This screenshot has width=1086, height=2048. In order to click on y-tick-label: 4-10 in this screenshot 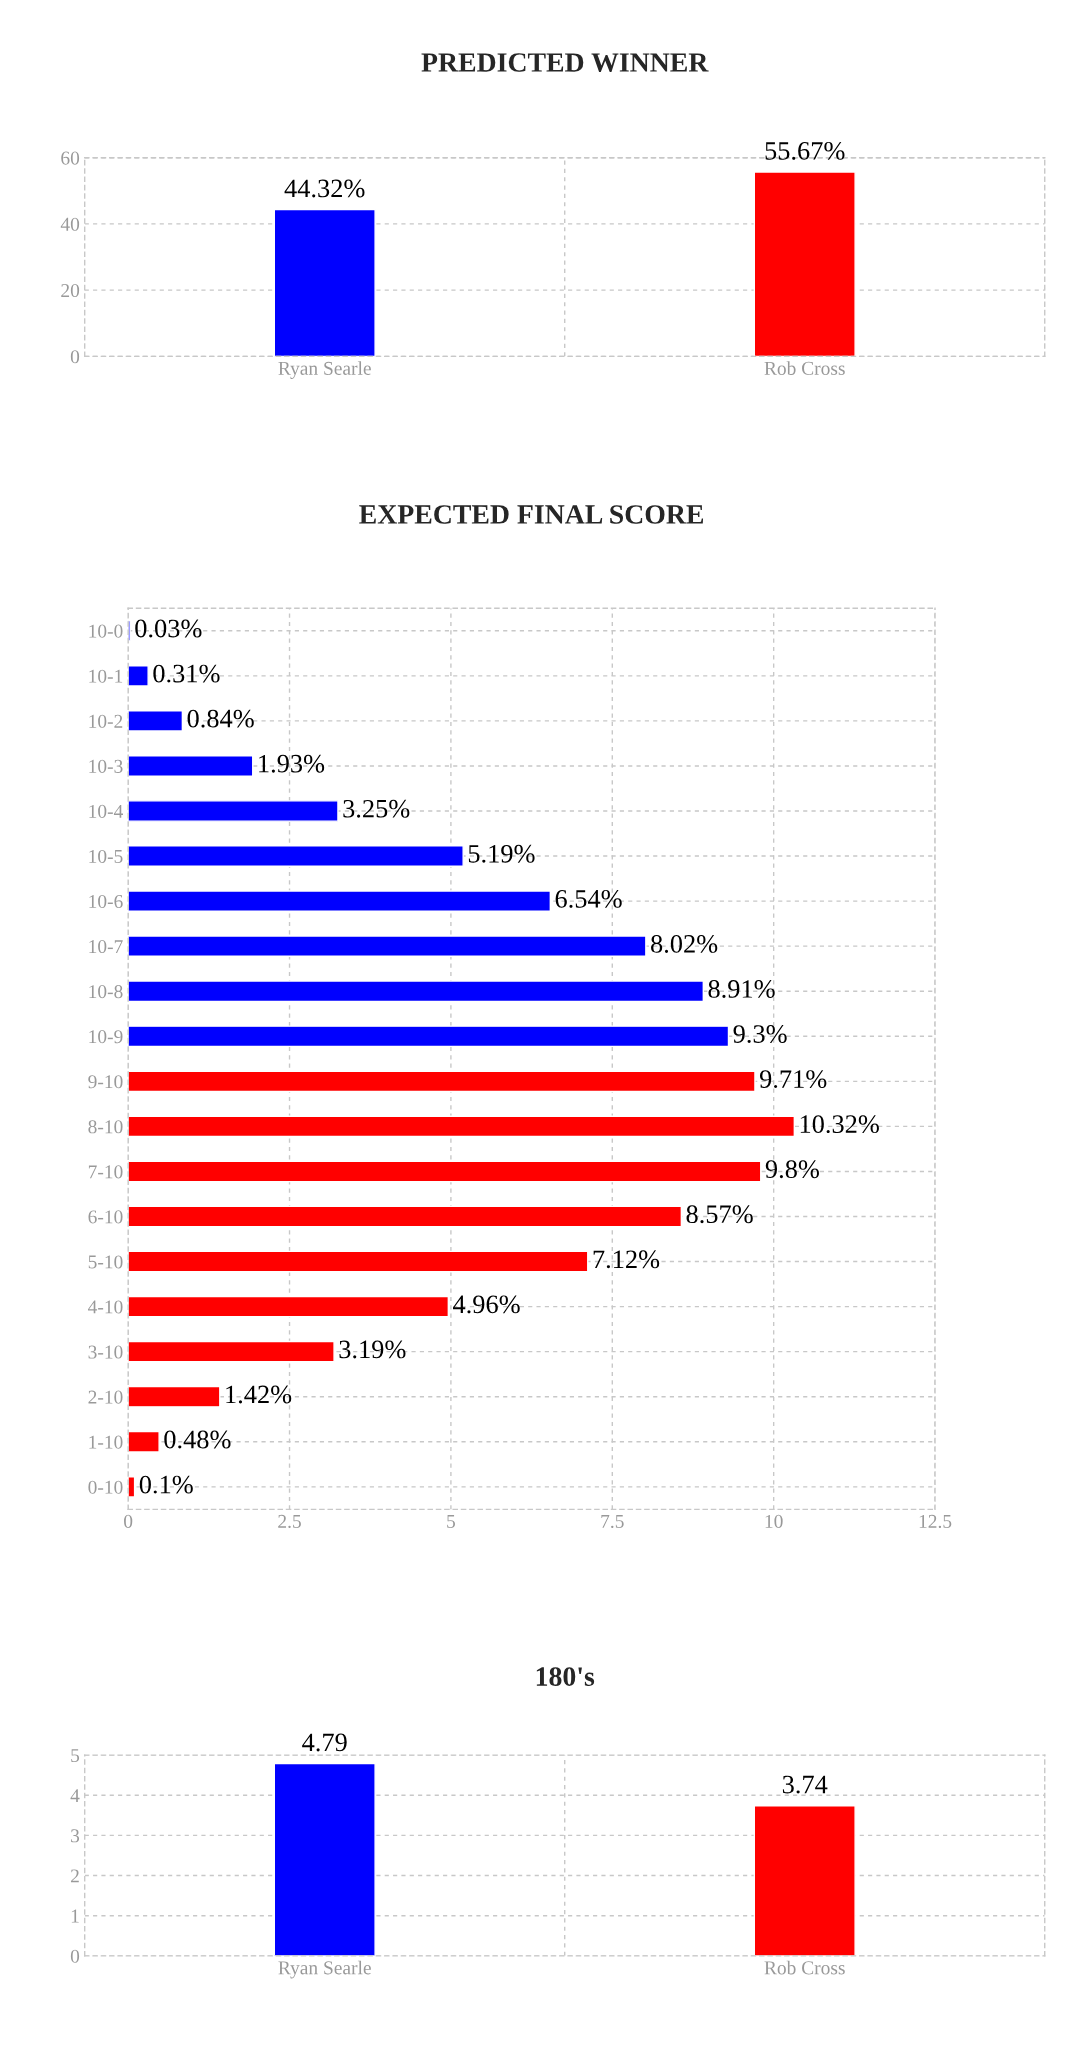, I will do `click(105, 1307)`.